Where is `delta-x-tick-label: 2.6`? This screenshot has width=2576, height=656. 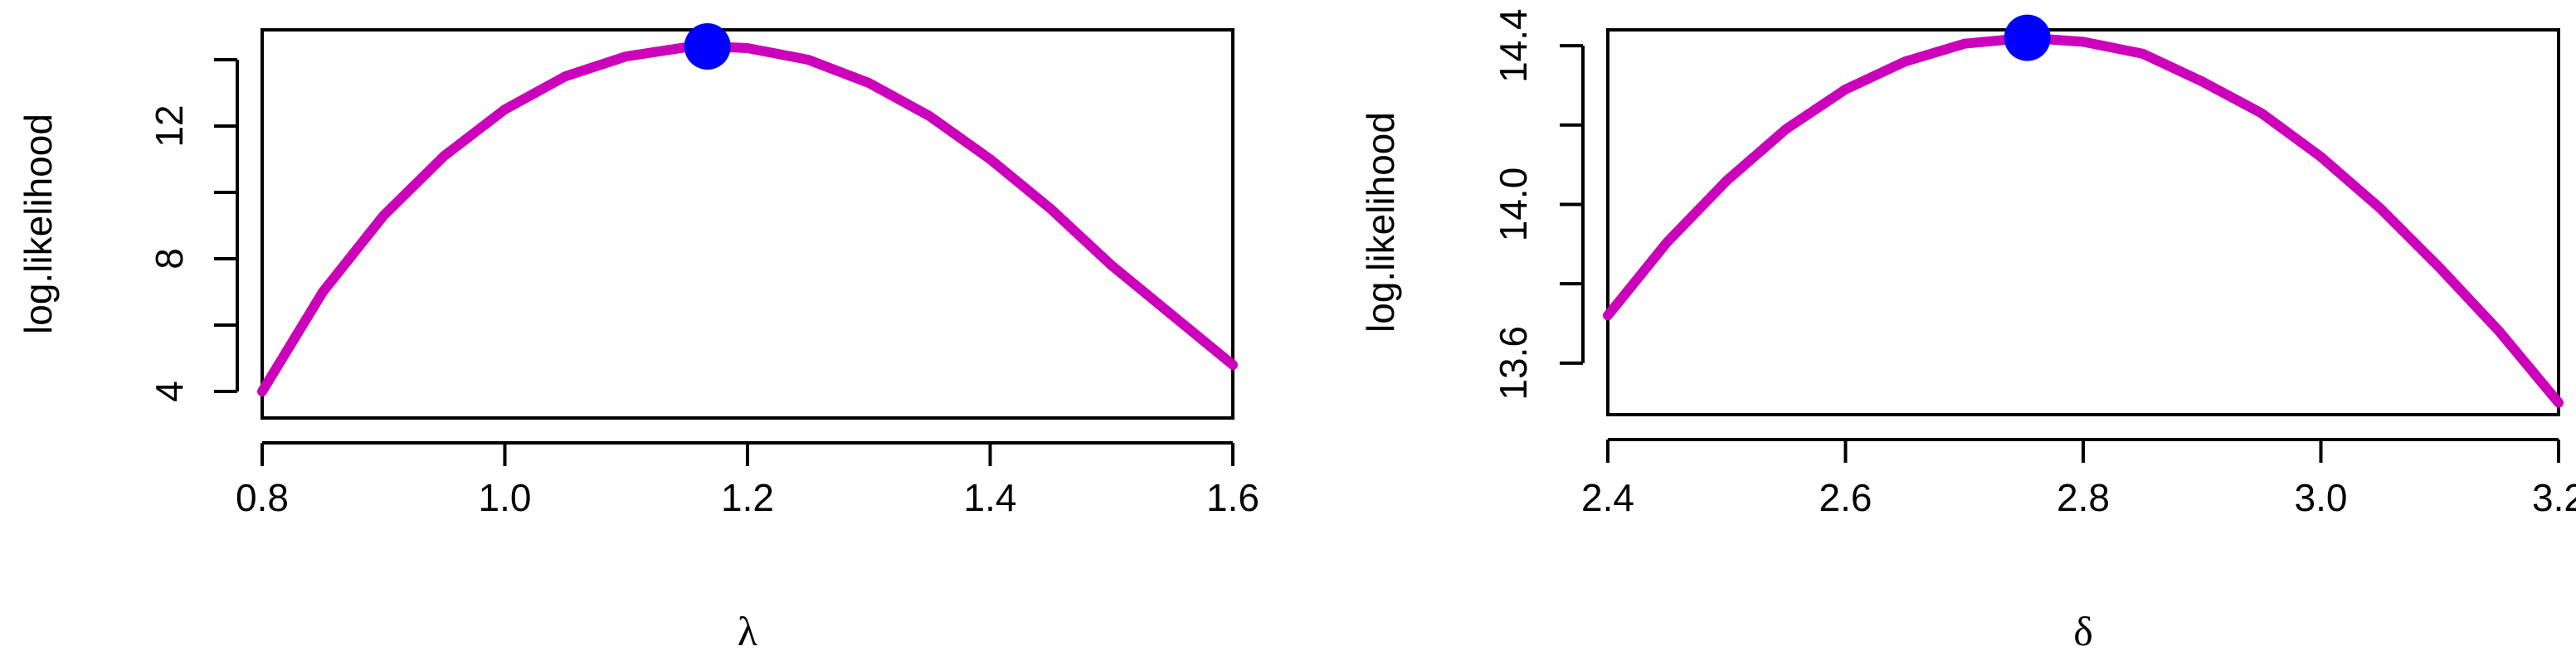
delta-x-tick-label: 2.6 is located at coordinates (1845, 497).